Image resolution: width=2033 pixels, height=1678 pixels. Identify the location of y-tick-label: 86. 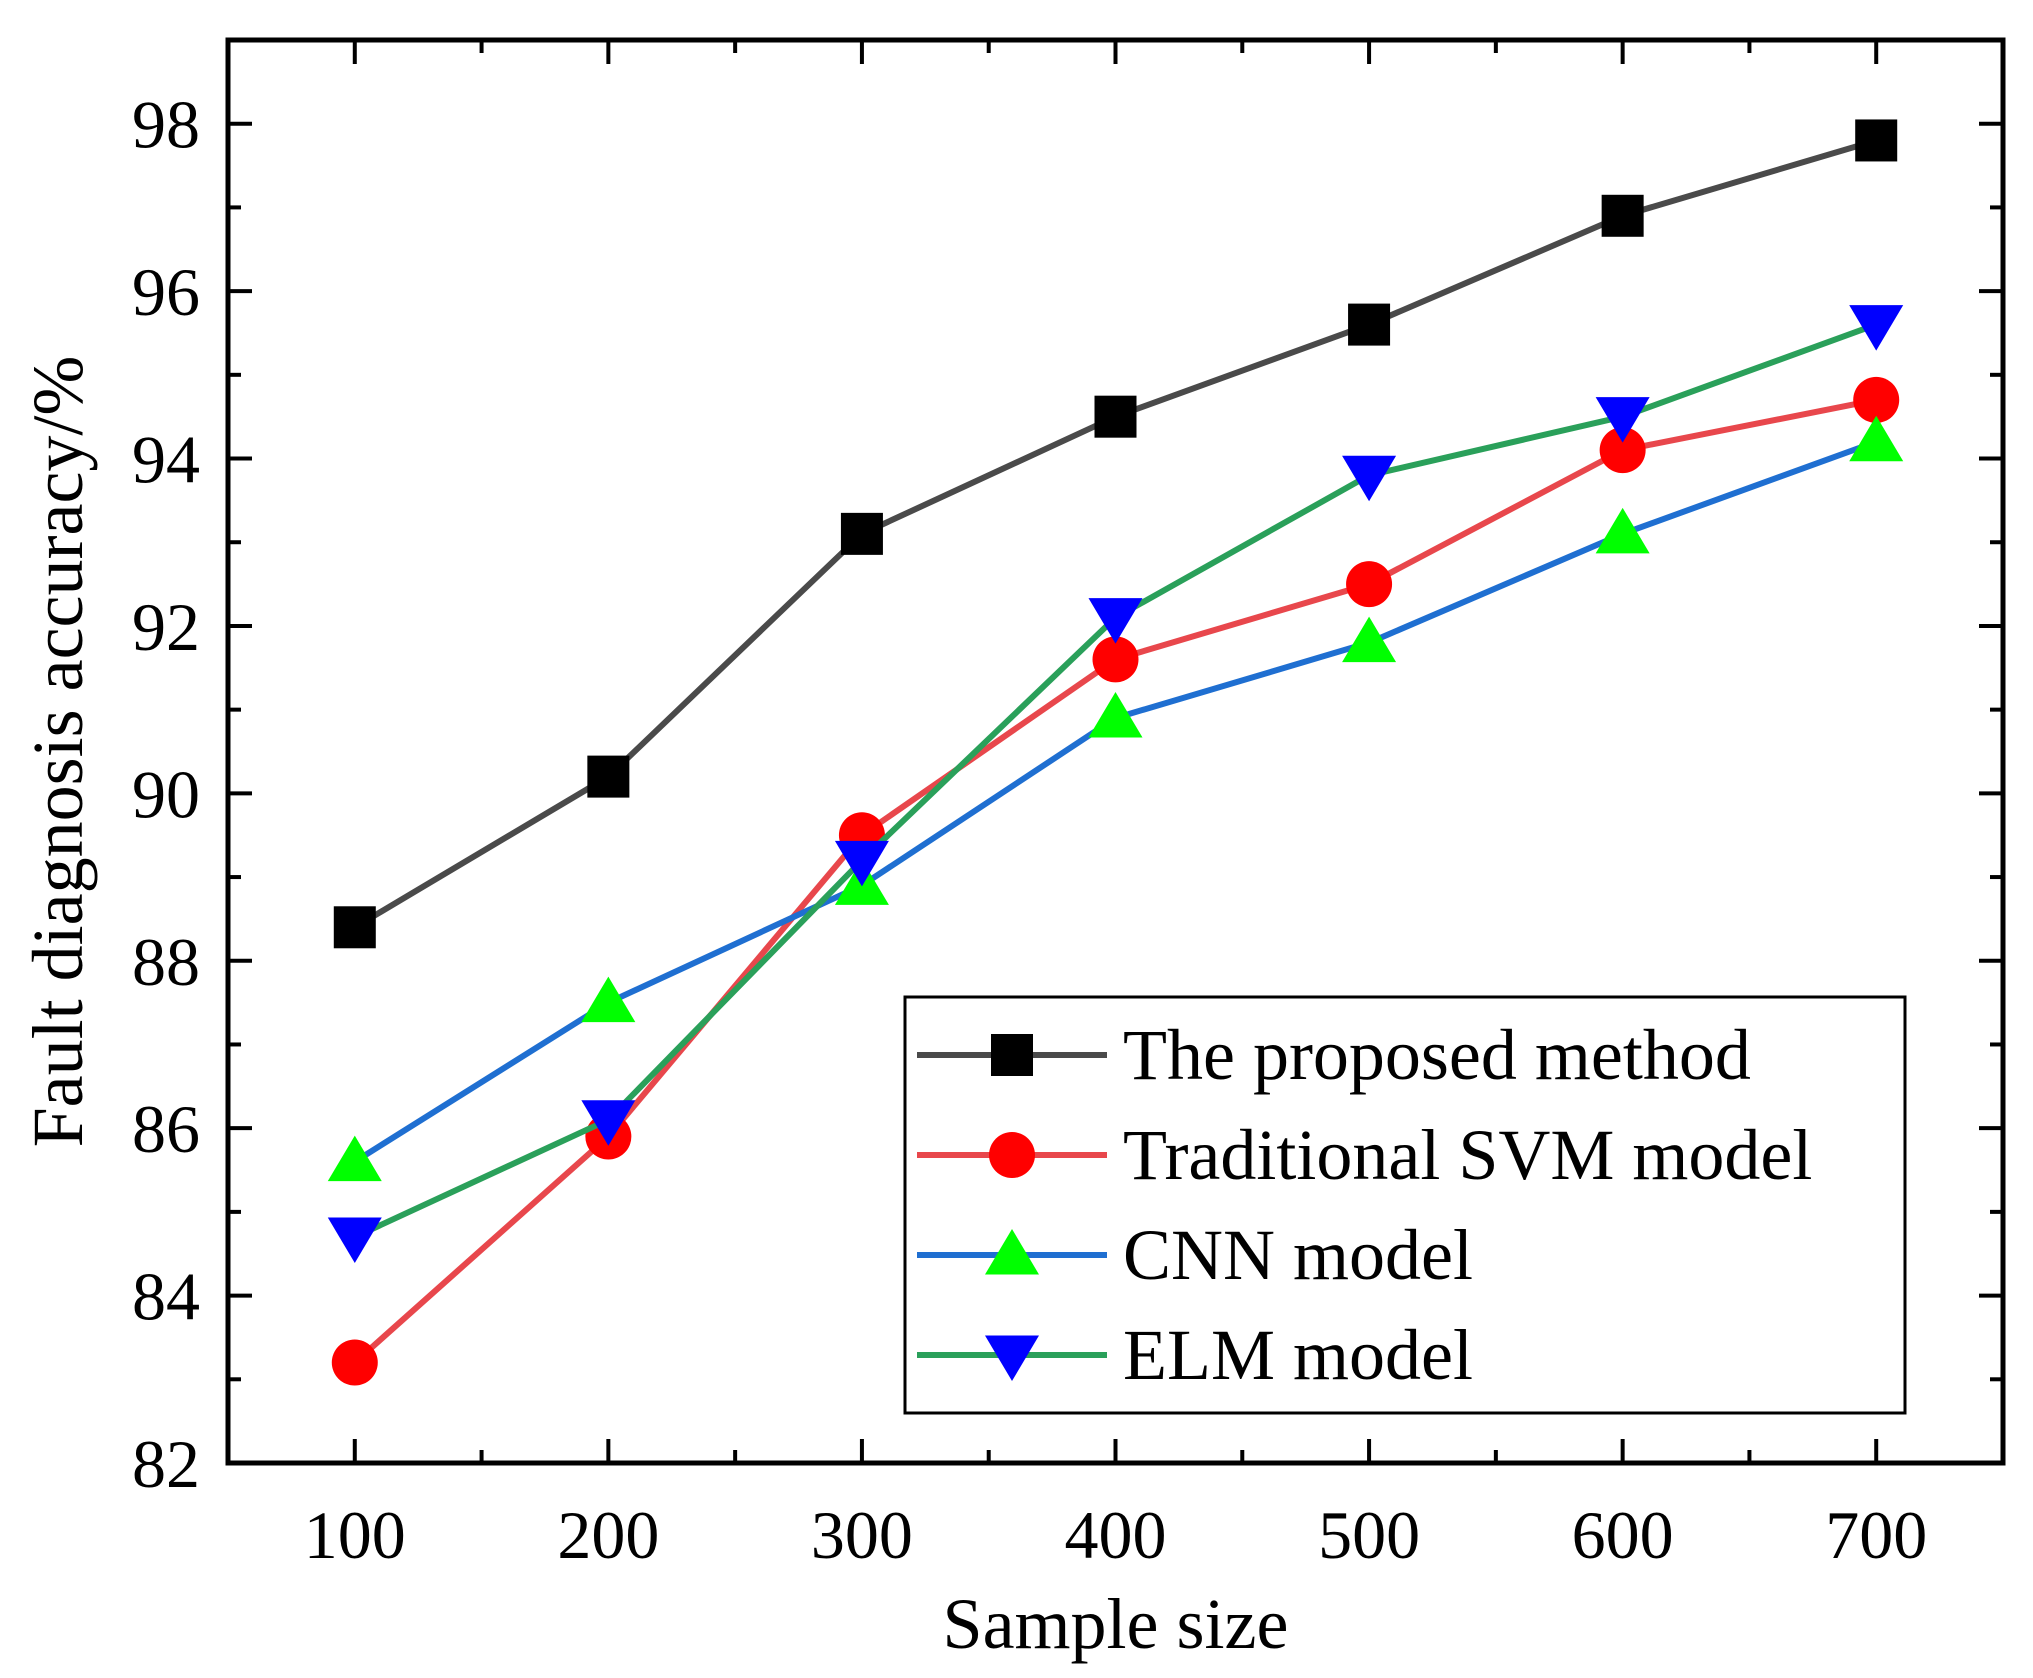
(166, 1129).